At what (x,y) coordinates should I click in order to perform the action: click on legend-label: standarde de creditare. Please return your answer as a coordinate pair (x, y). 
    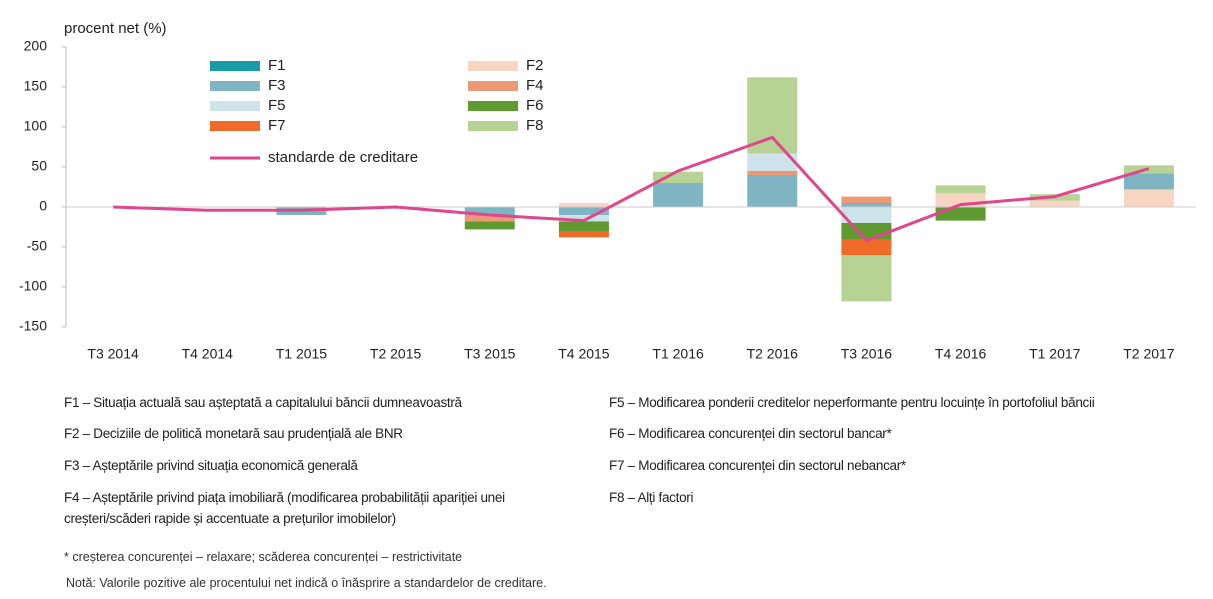
    Looking at the image, I should click on (343, 157).